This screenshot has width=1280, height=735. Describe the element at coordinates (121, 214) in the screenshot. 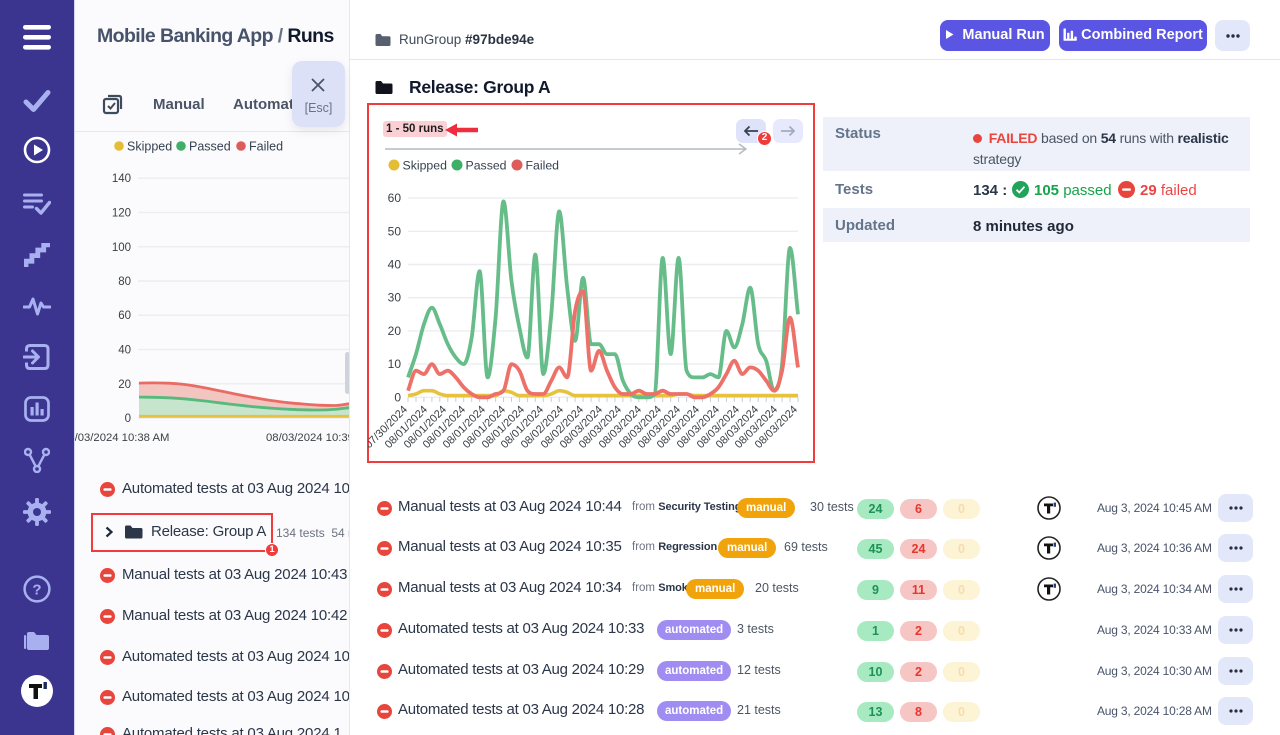

I see `svg-text: 120` at that location.